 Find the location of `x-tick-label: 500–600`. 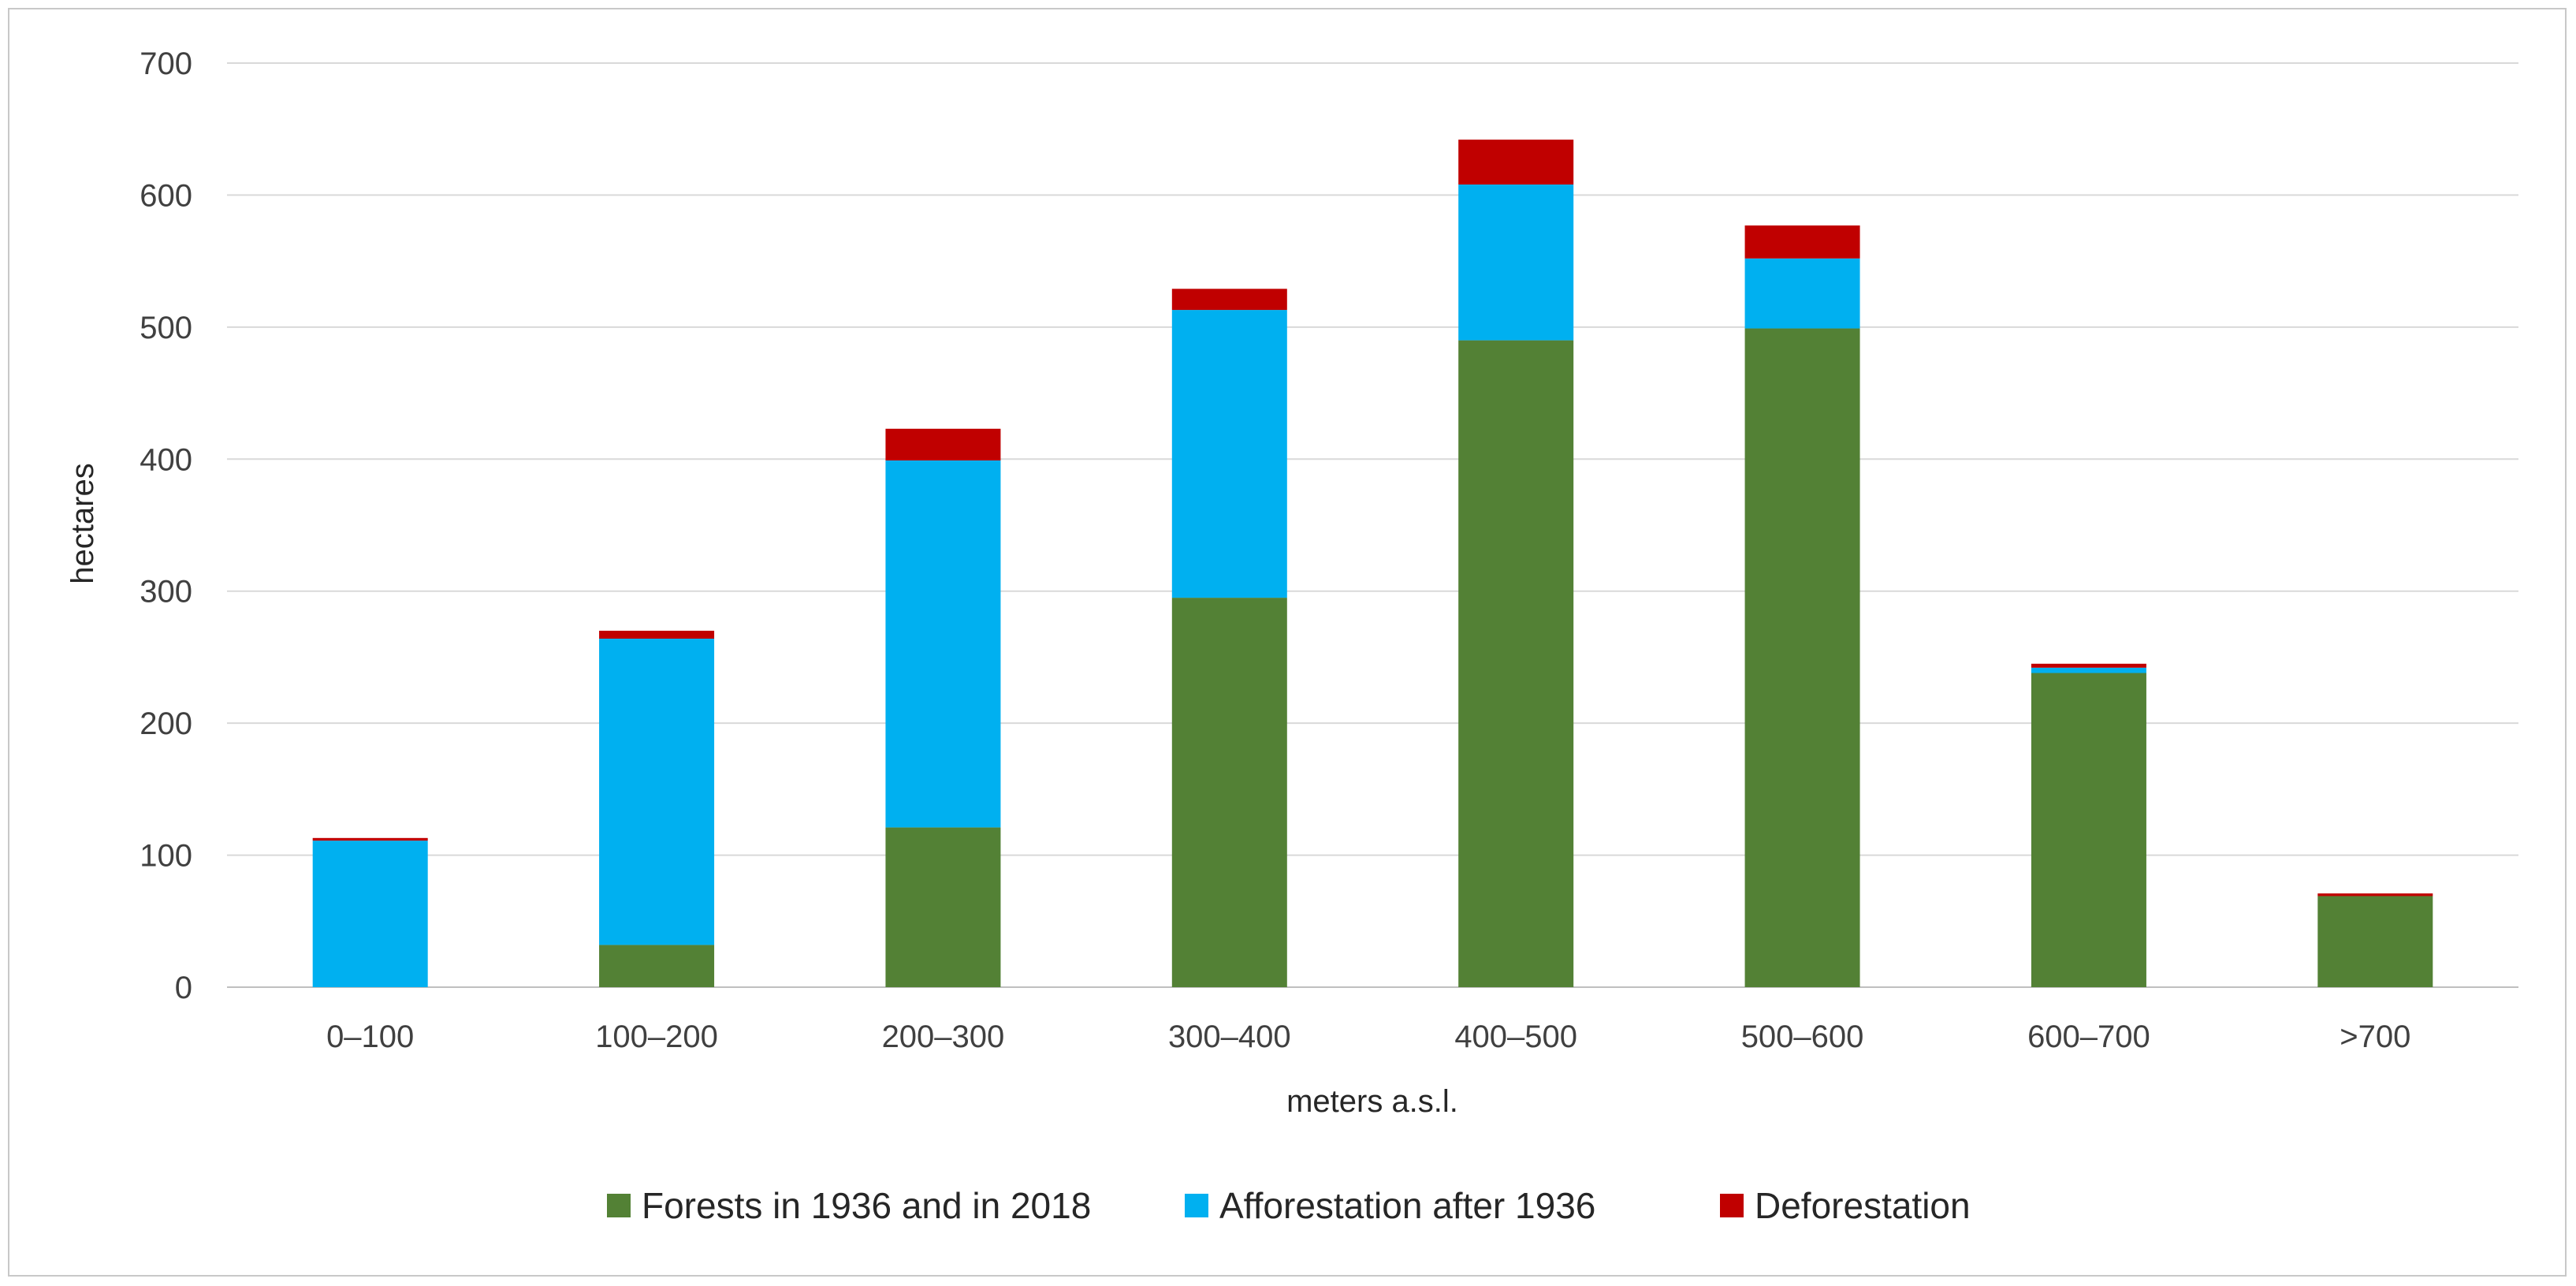

x-tick-label: 500–600 is located at coordinates (1802, 1036).